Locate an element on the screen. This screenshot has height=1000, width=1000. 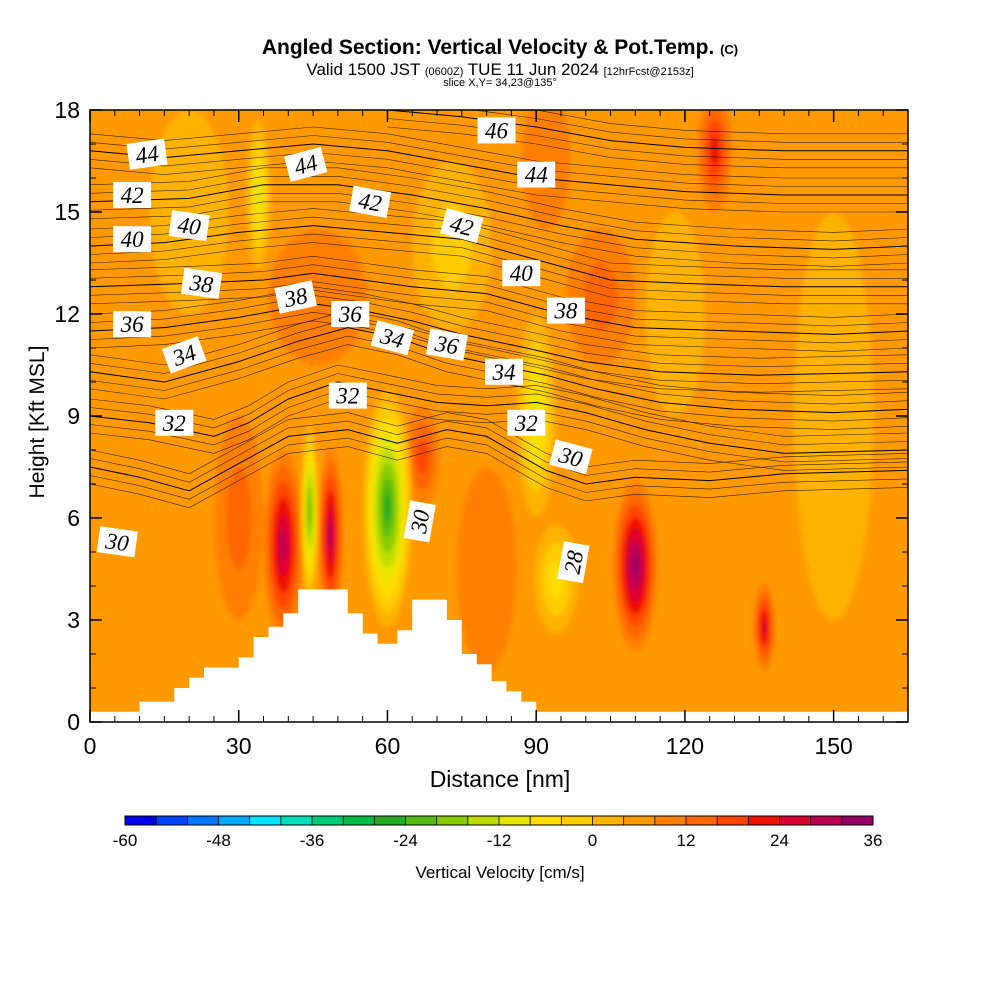
contour-label-text-22: 34 is located at coordinates (504, 372).